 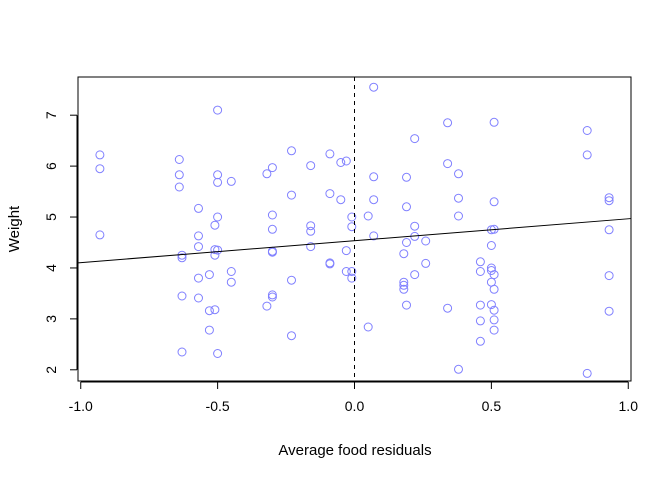 What do you see at coordinates (51, 370) in the screenshot?
I see `y-tick-label: 2` at bounding box center [51, 370].